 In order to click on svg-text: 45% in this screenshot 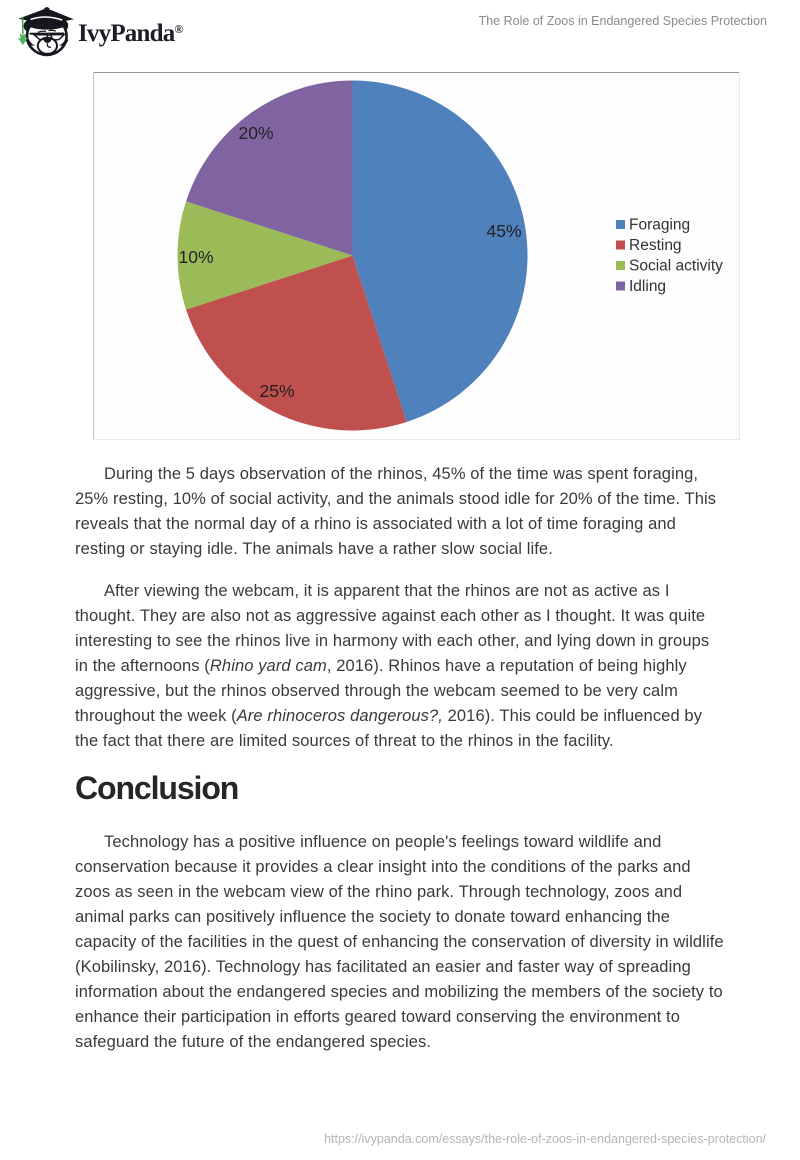, I will do `click(503, 231)`.